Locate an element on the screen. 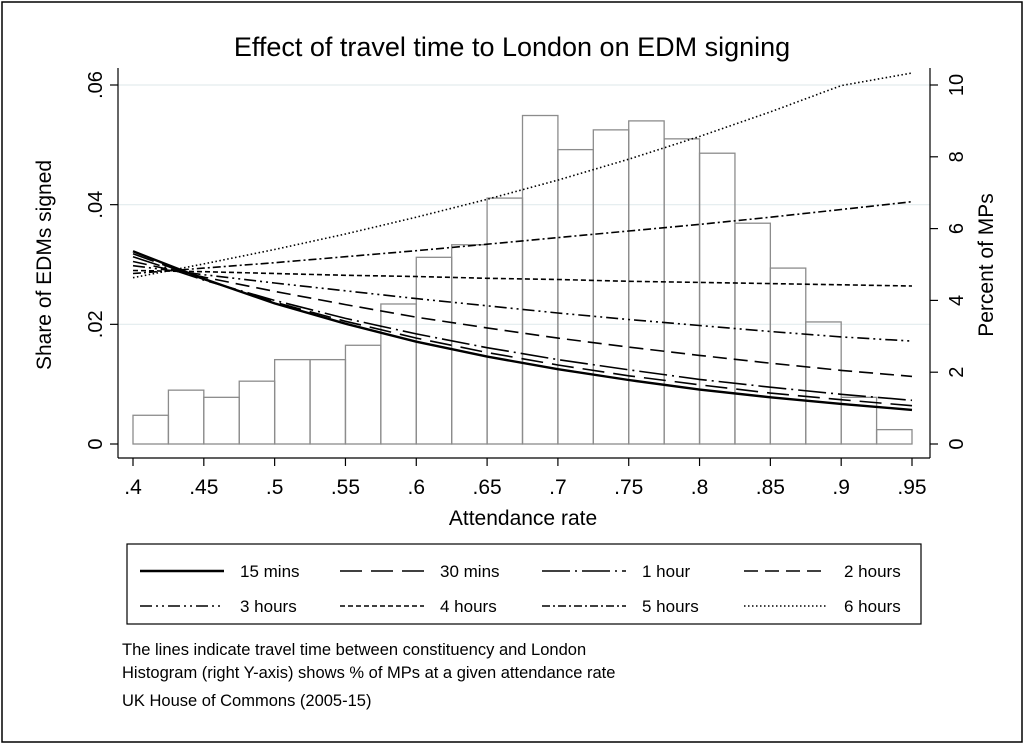  y2-tick-label: 6 is located at coordinates (957, 228).